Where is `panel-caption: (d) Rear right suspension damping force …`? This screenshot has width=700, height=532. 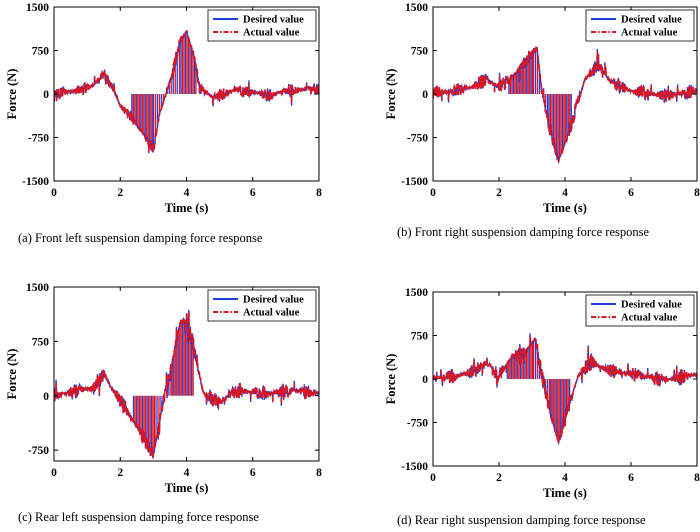 panel-caption: (d) Rear right suspension damping force … is located at coordinates (521, 520).